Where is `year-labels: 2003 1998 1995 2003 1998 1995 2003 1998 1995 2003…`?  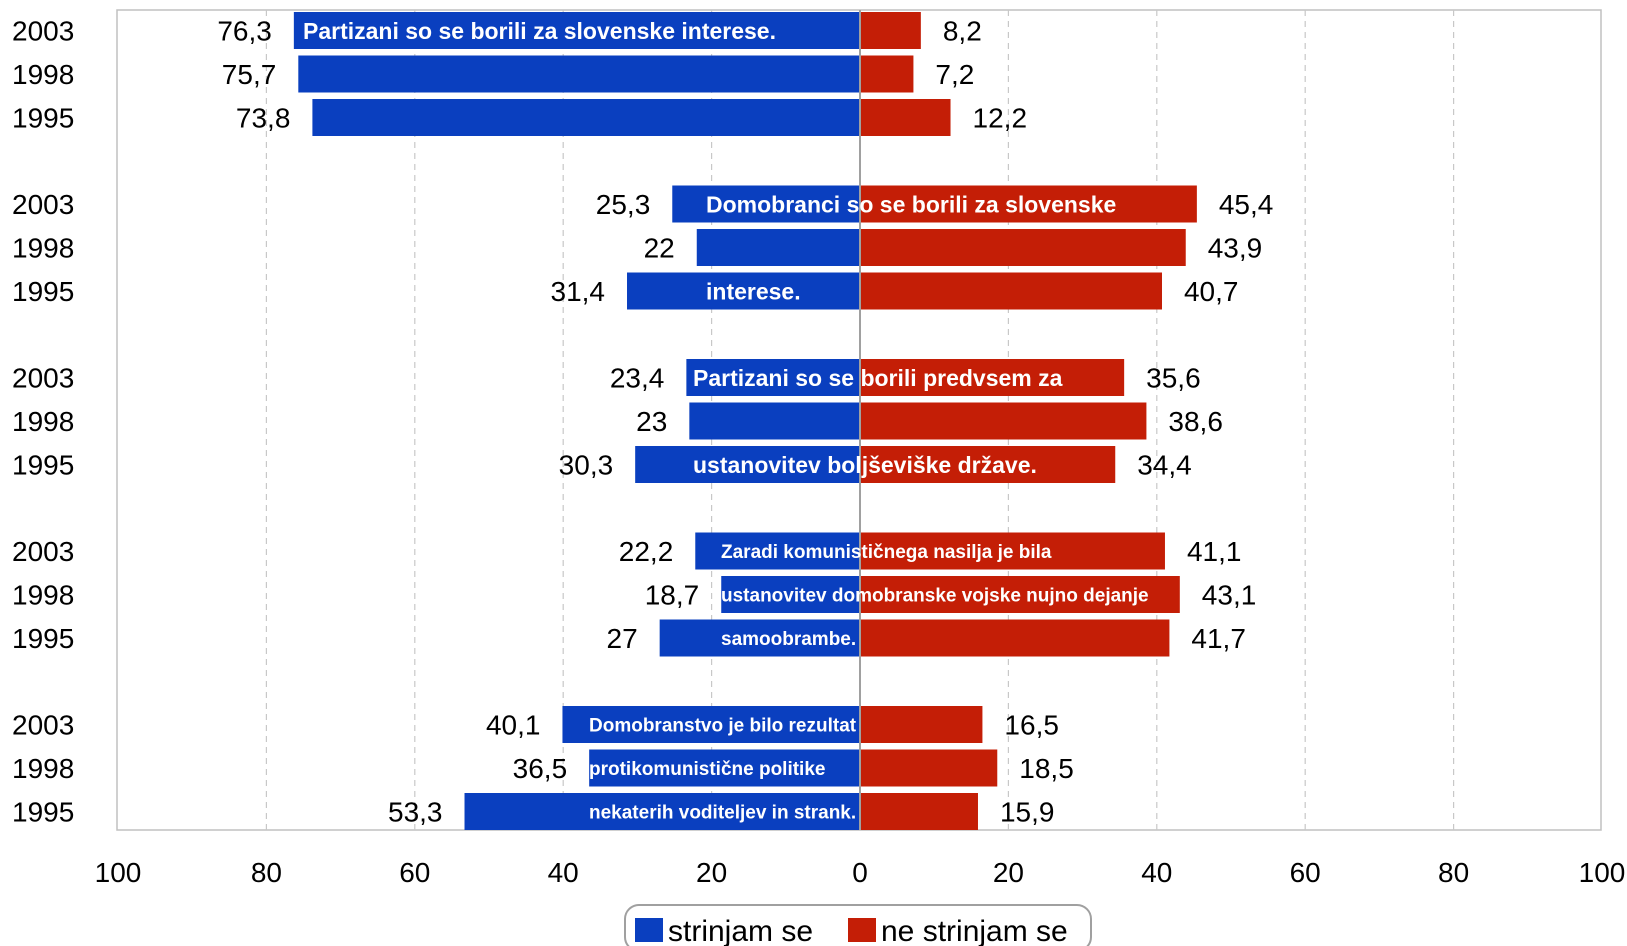 year-labels: 2003 1998 1995 2003 1998 1995 2003 1998 1995 2003… is located at coordinates (43, 422).